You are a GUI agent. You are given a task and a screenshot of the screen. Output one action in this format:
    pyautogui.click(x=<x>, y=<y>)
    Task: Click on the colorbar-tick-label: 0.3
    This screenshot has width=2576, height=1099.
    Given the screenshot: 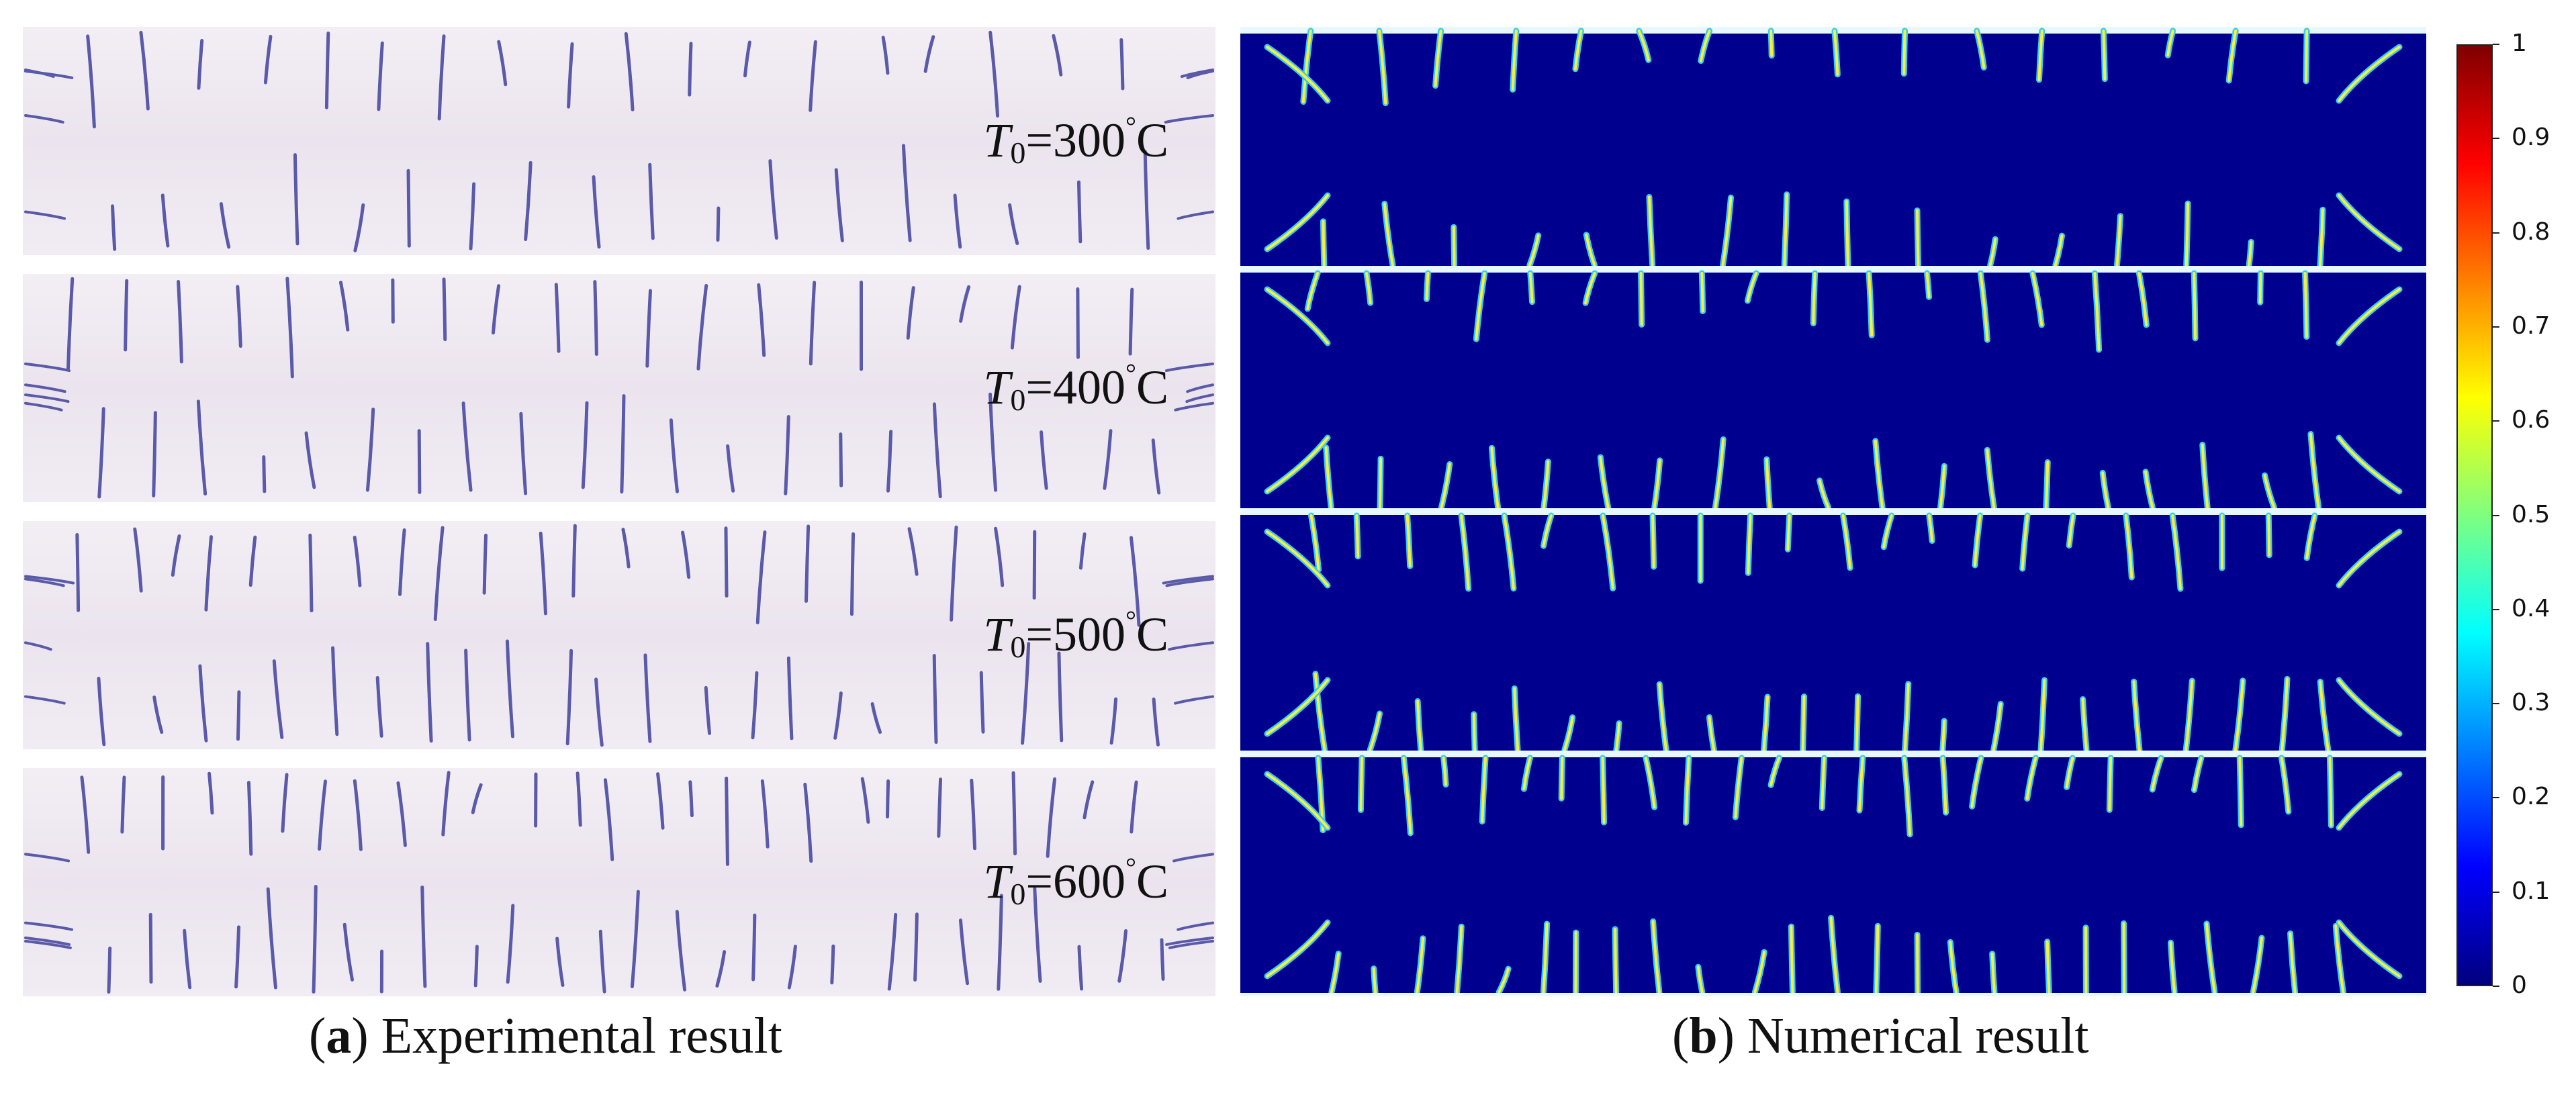 What is the action you would take?
    pyautogui.click(x=2531, y=703)
    